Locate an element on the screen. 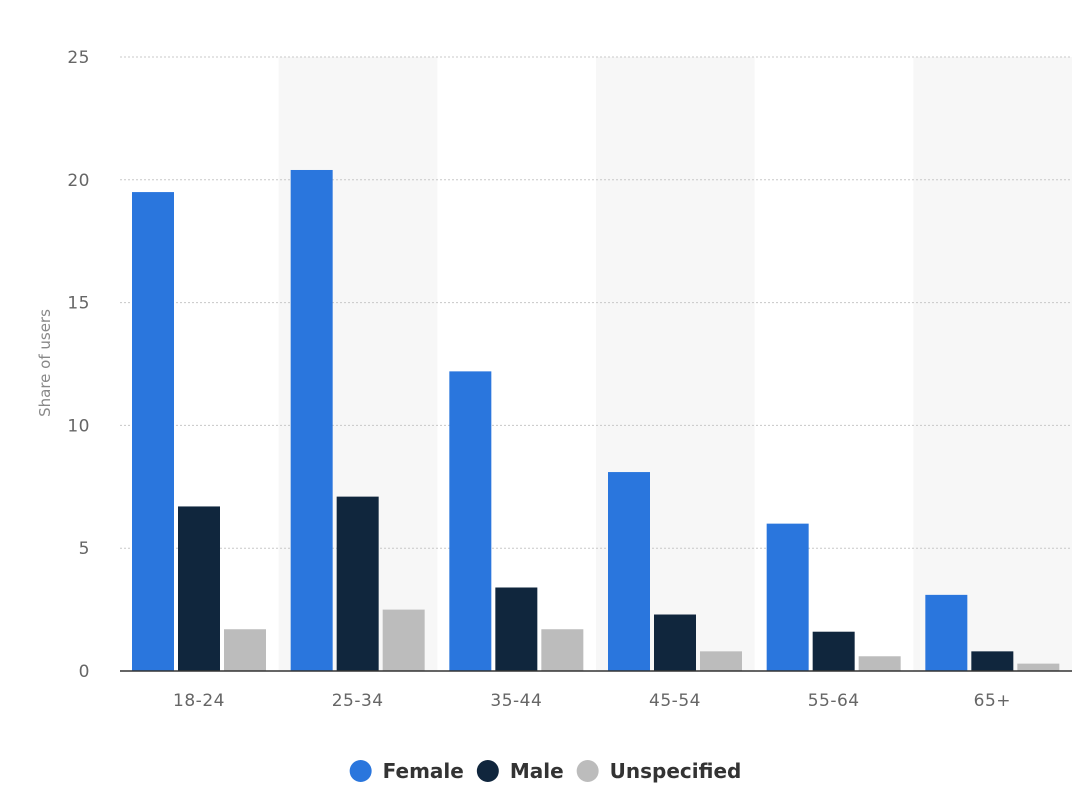  bar-unspecified-65+ is located at coordinates (1038, 667).